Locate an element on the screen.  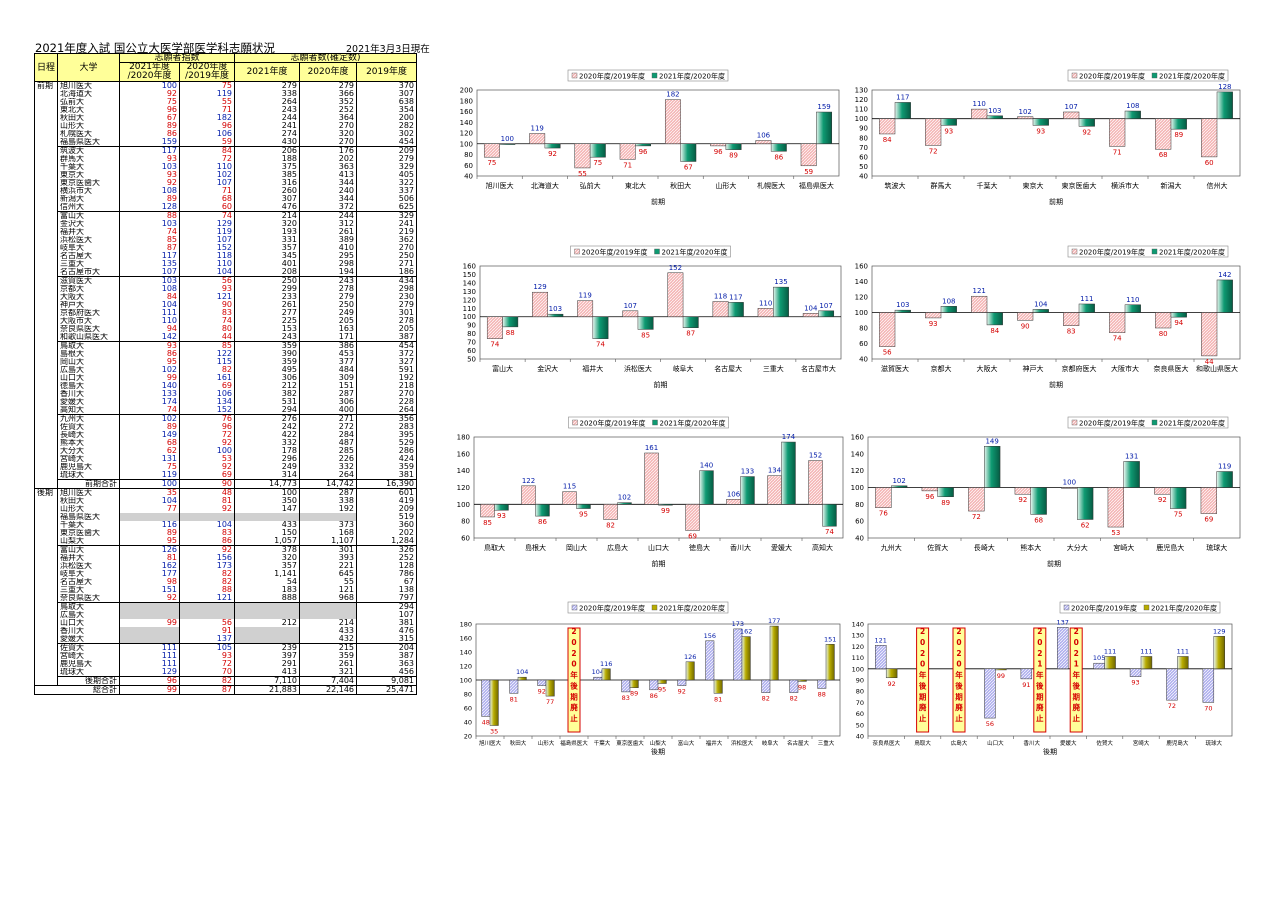
data-label: 83 is located at coordinates (626, 698).